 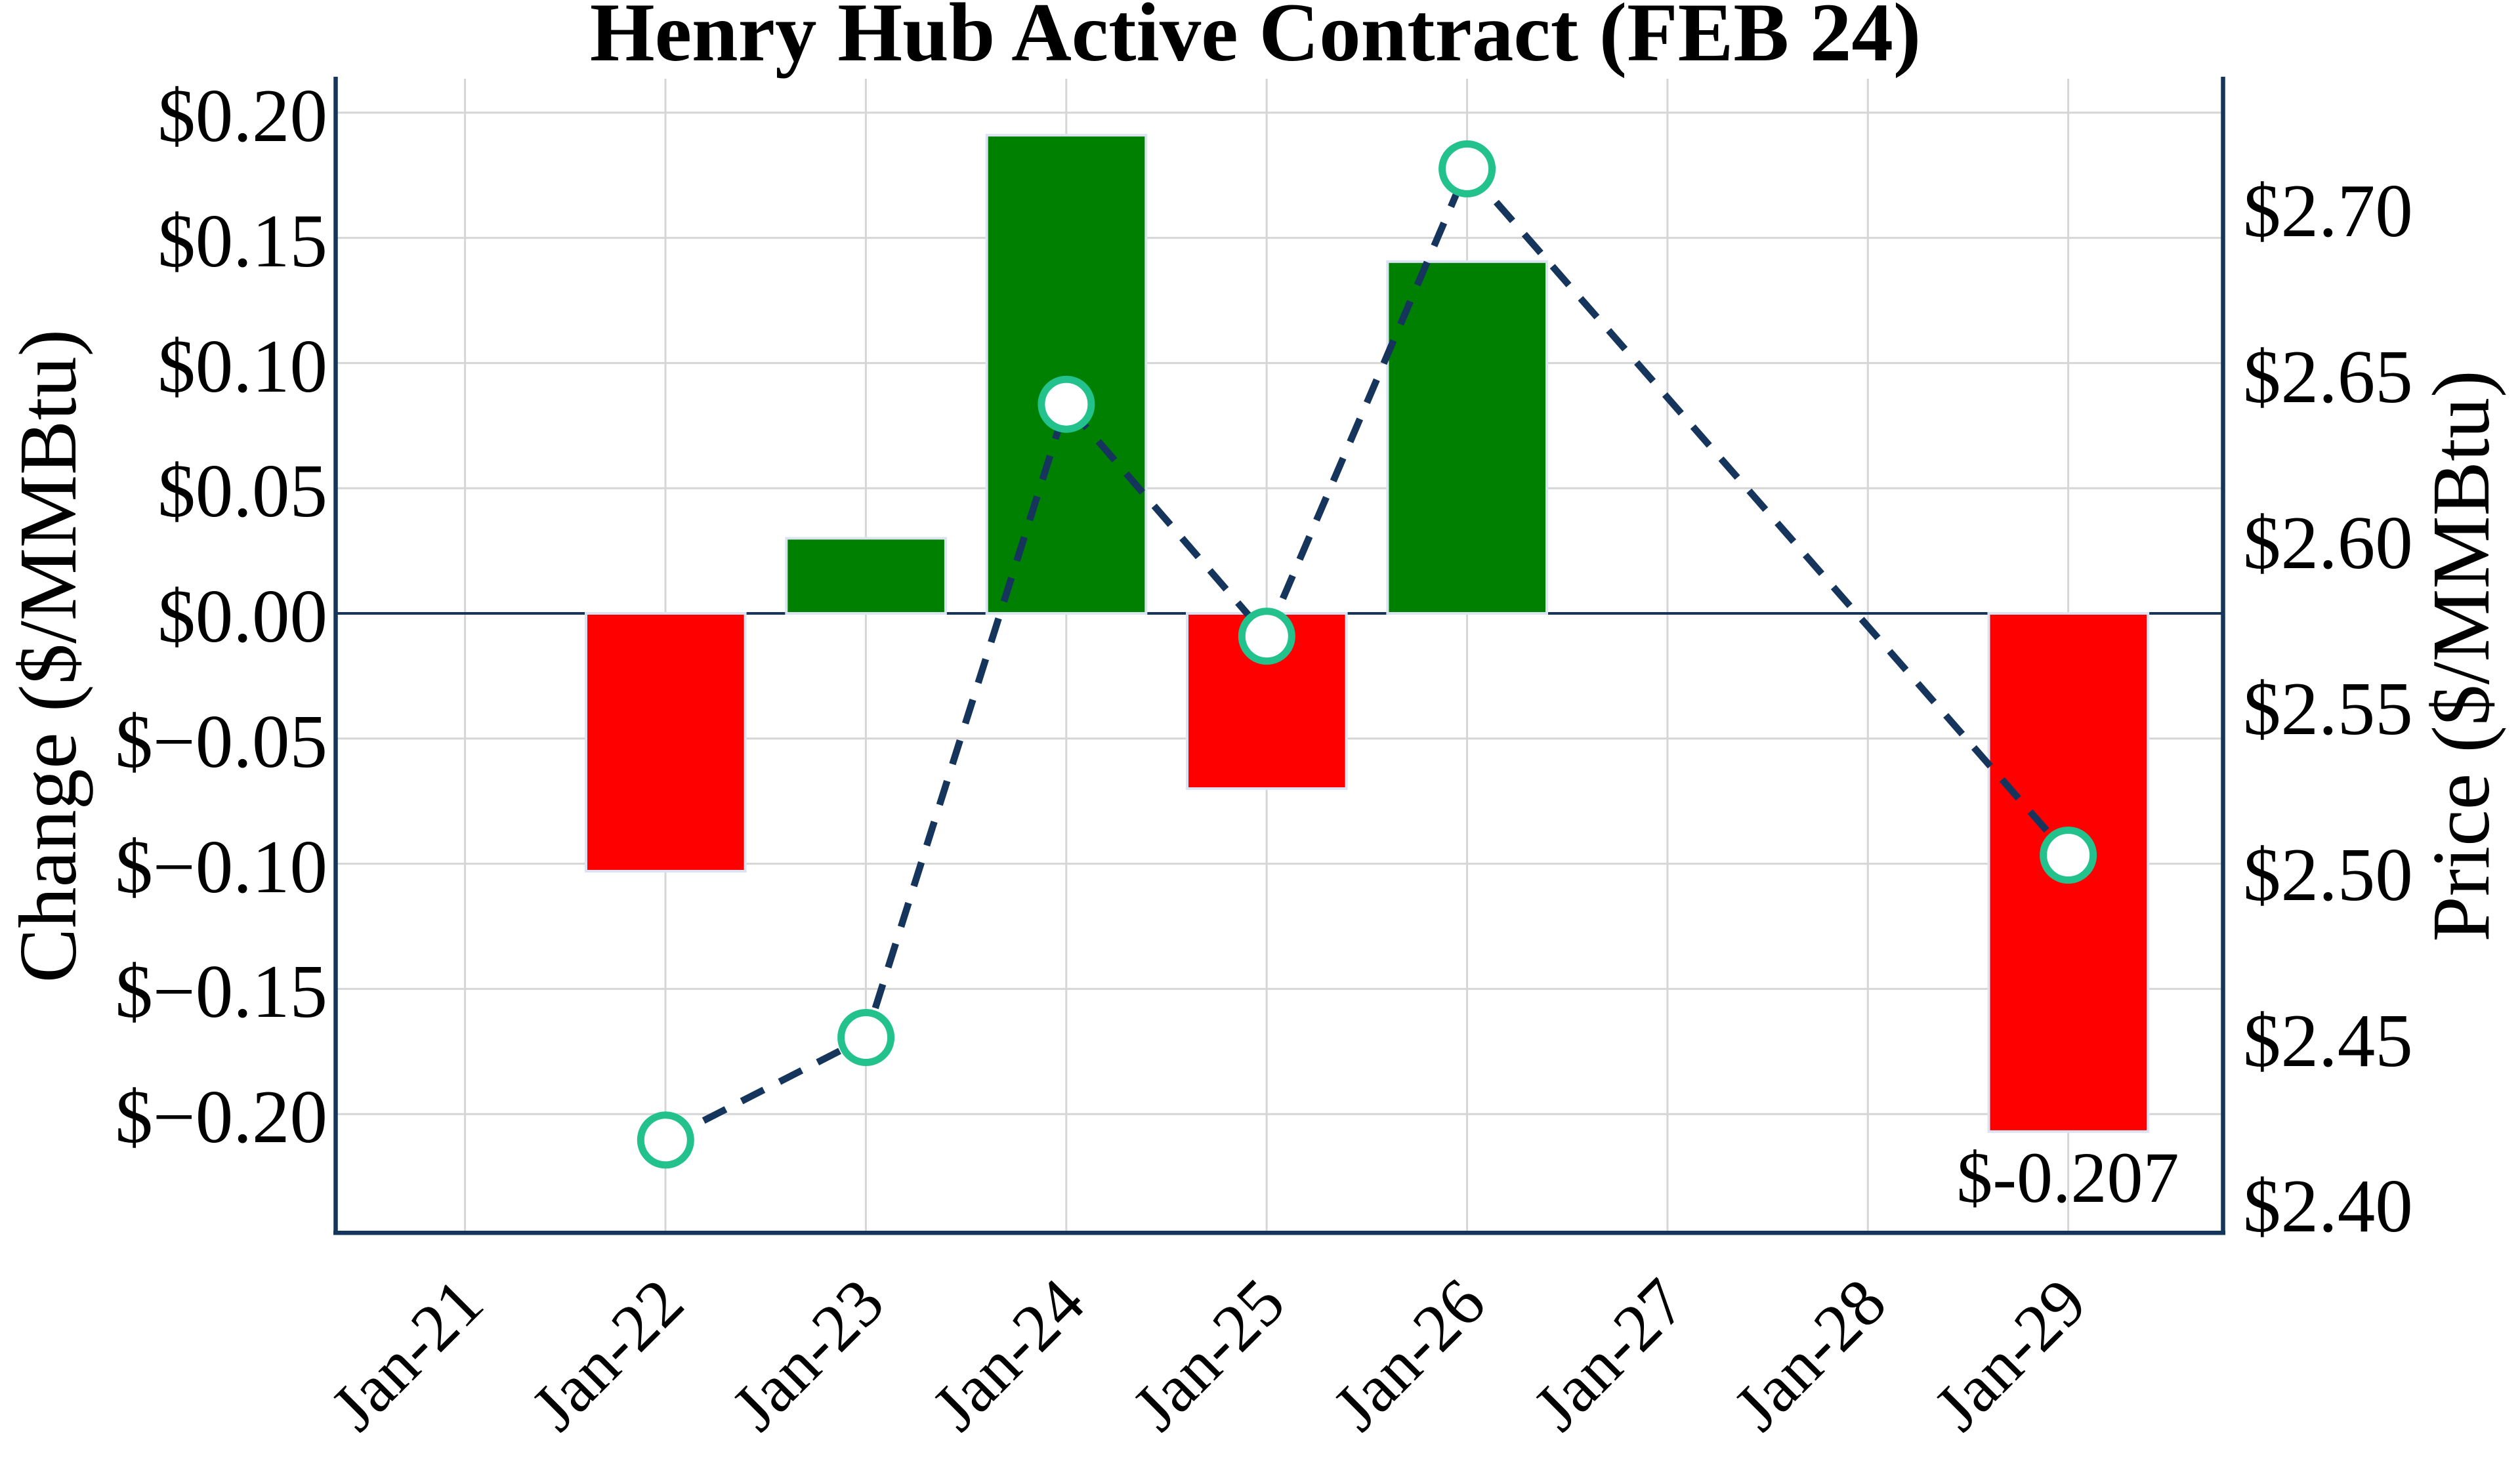 I want to click on svg-text: $-0.207, so click(x=2067, y=1178).